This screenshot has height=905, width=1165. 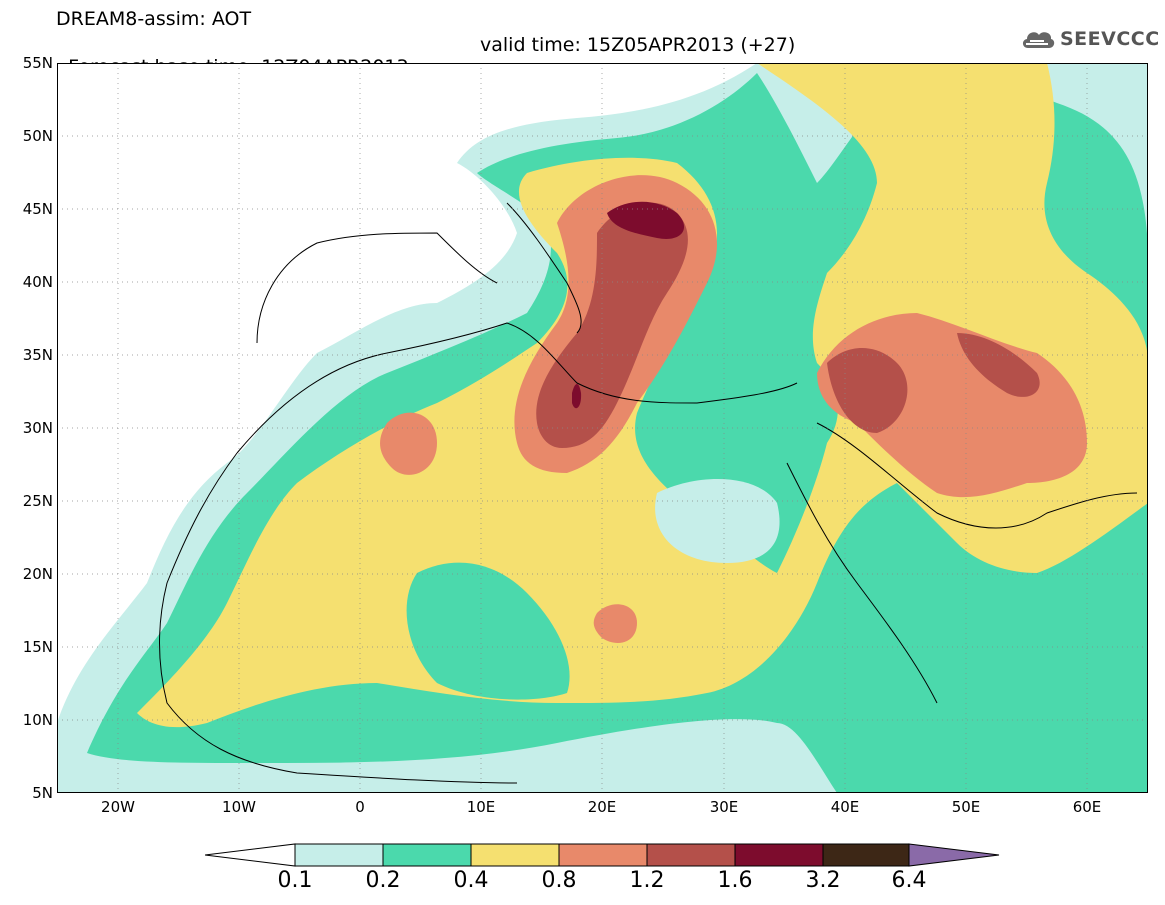 What do you see at coordinates (966, 807) in the screenshot?
I see `lon-label-50e: 50E` at bounding box center [966, 807].